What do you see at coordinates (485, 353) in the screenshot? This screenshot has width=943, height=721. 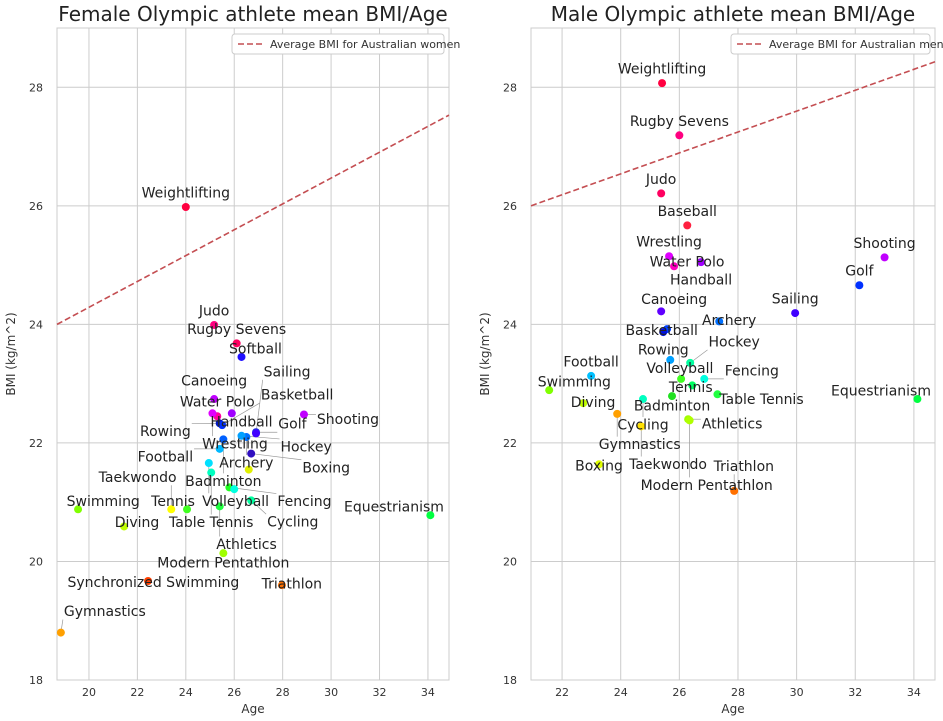 I see `y-axis-label: BMI (kg/m^2)` at bounding box center [485, 353].